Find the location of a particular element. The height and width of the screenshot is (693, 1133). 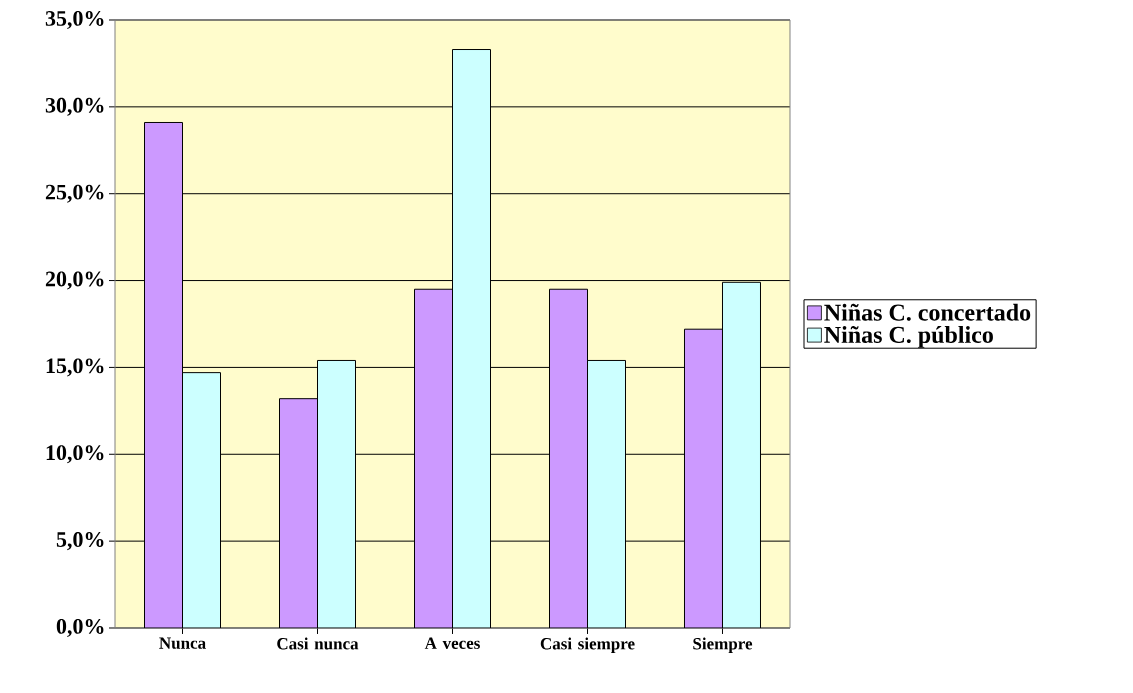

y-tick-label: 35,0% is located at coordinates (74, 20).